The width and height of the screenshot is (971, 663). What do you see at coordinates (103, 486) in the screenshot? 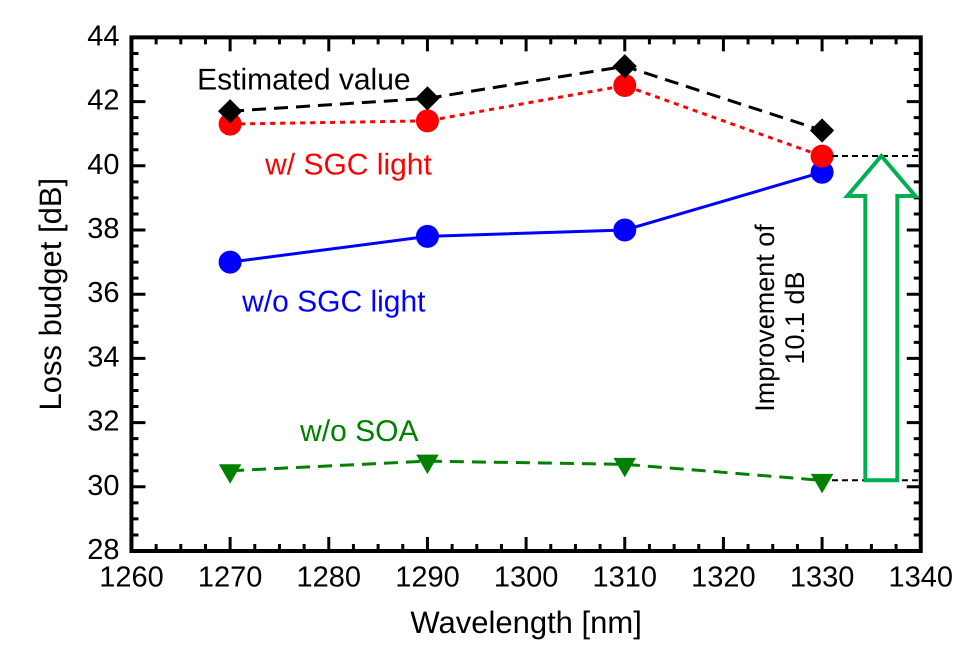
I see `y-tick-label: 30` at bounding box center [103, 486].